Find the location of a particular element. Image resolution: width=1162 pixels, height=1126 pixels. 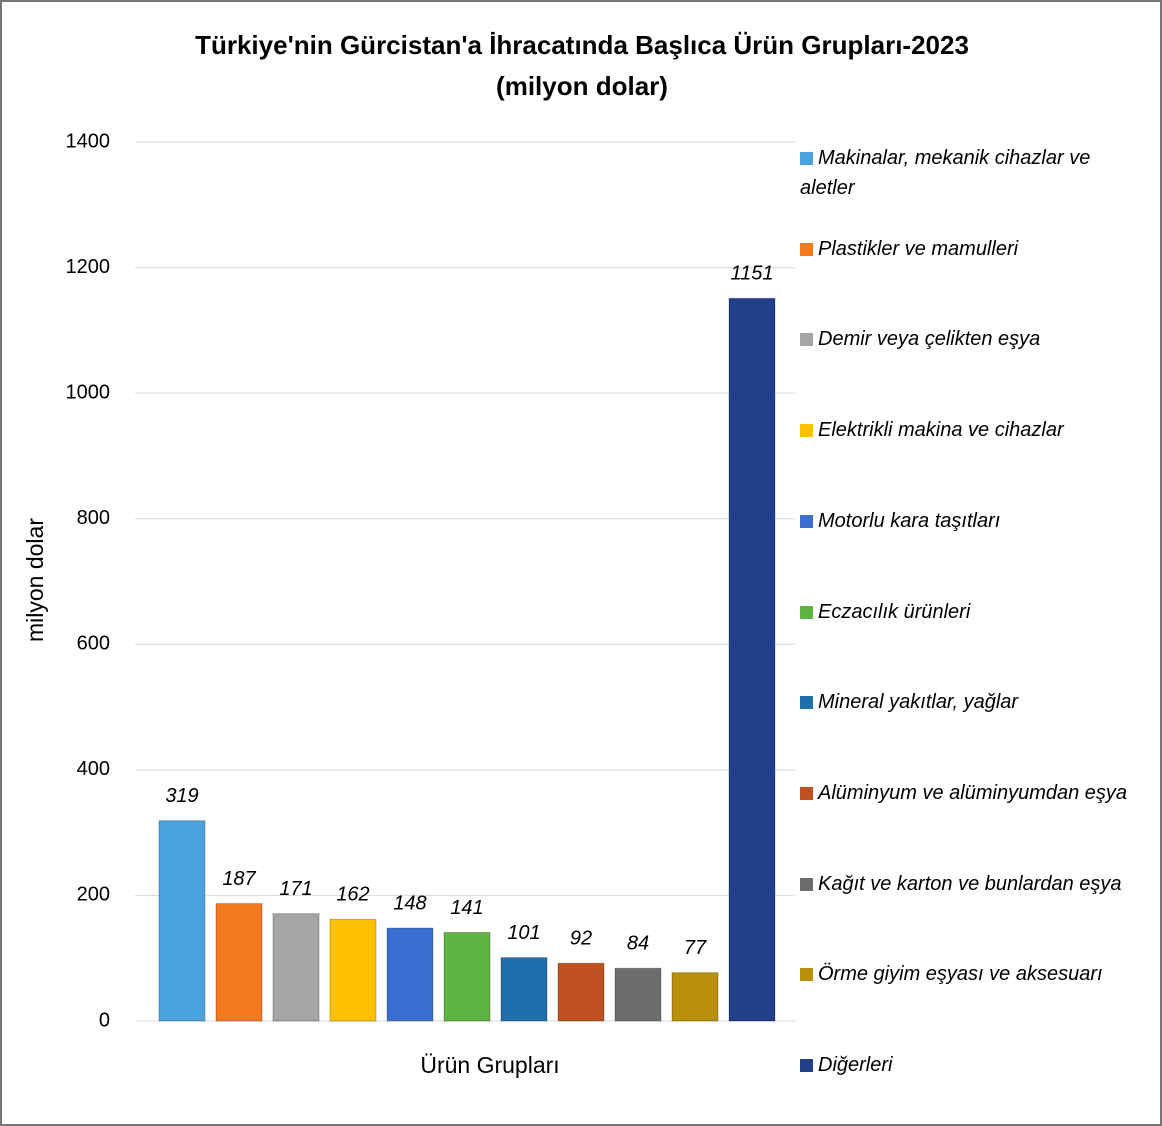

legend-label: Diğerleri is located at coordinates (855, 1065).